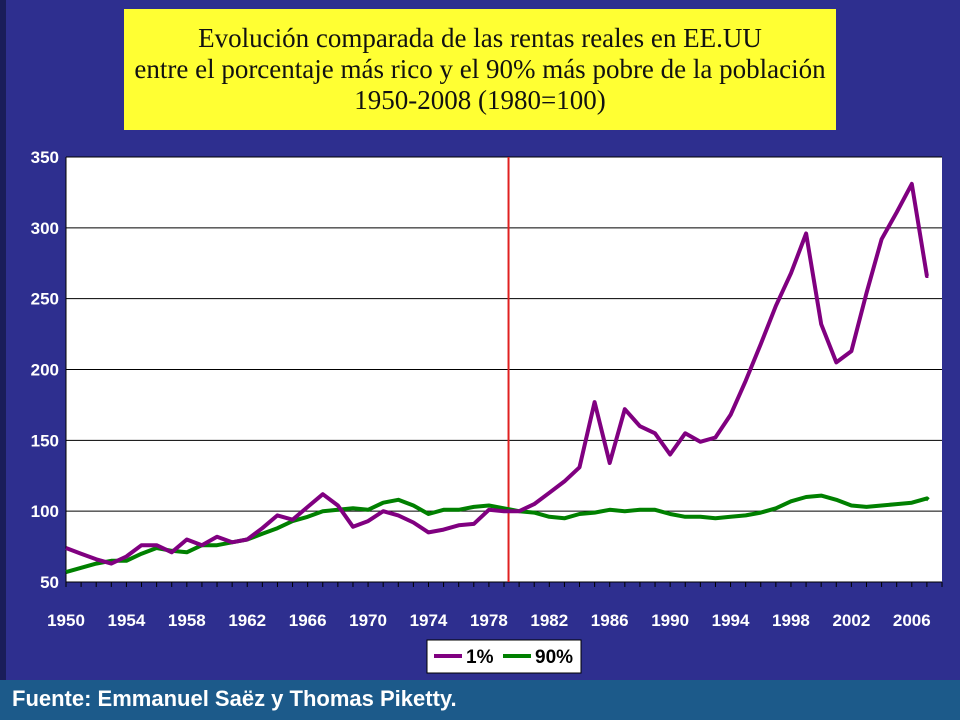 This screenshot has width=960, height=720. I want to click on y-tick-label: 200, so click(45, 370).